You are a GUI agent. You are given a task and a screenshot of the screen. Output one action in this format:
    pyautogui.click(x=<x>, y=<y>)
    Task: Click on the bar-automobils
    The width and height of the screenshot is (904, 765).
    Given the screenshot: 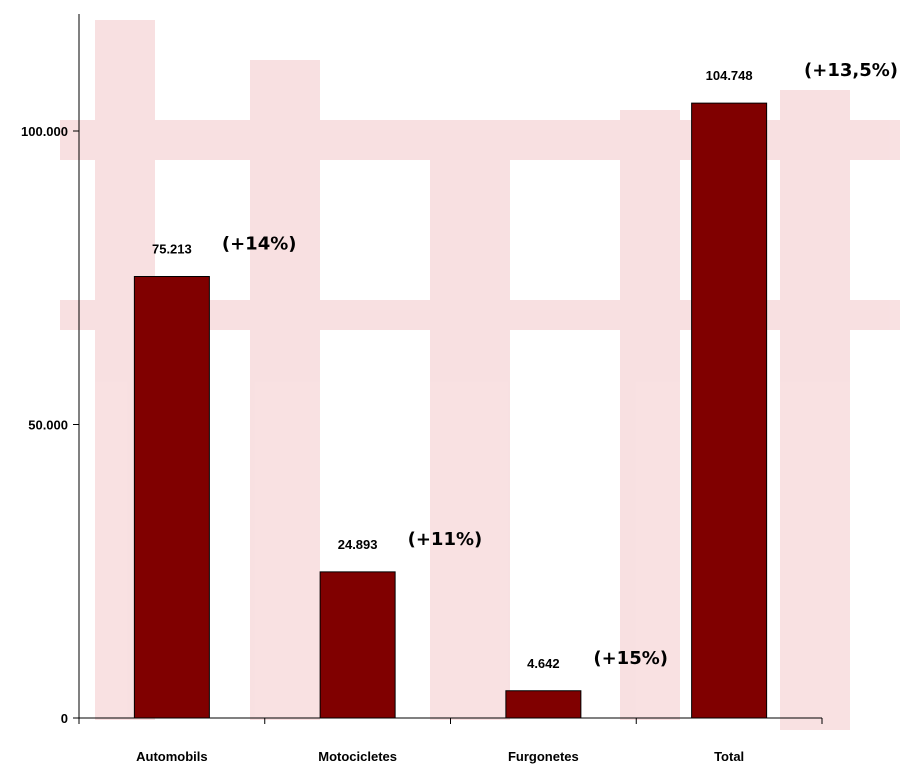 What is the action you would take?
    pyautogui.click(x=171, y=497)
    